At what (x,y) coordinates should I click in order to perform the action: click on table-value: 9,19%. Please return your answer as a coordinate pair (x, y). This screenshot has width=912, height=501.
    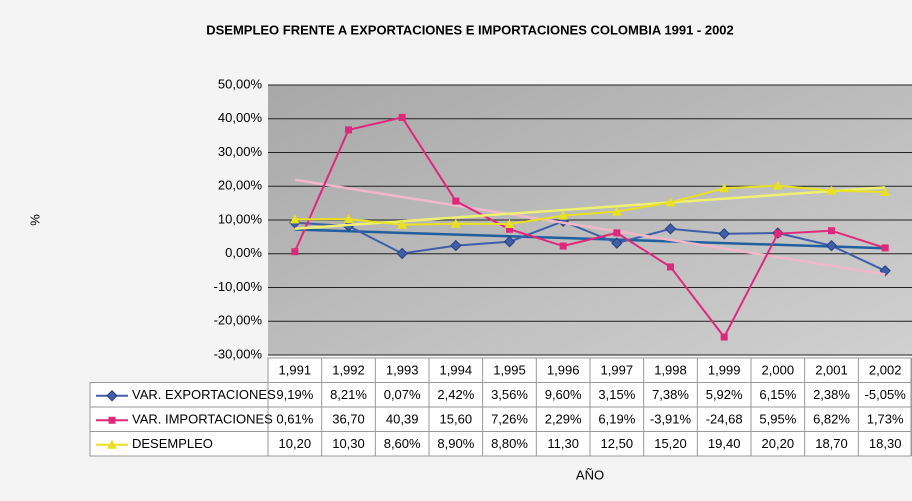
    Looking at the image, I should click on (294, 394).